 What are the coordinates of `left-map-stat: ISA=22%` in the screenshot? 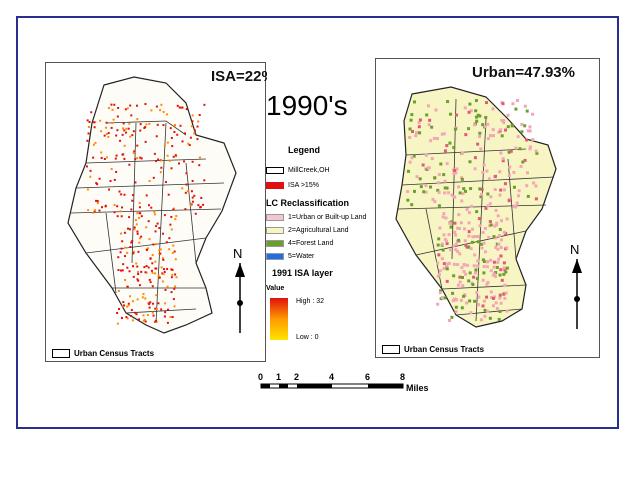 It's located at (239, 76).